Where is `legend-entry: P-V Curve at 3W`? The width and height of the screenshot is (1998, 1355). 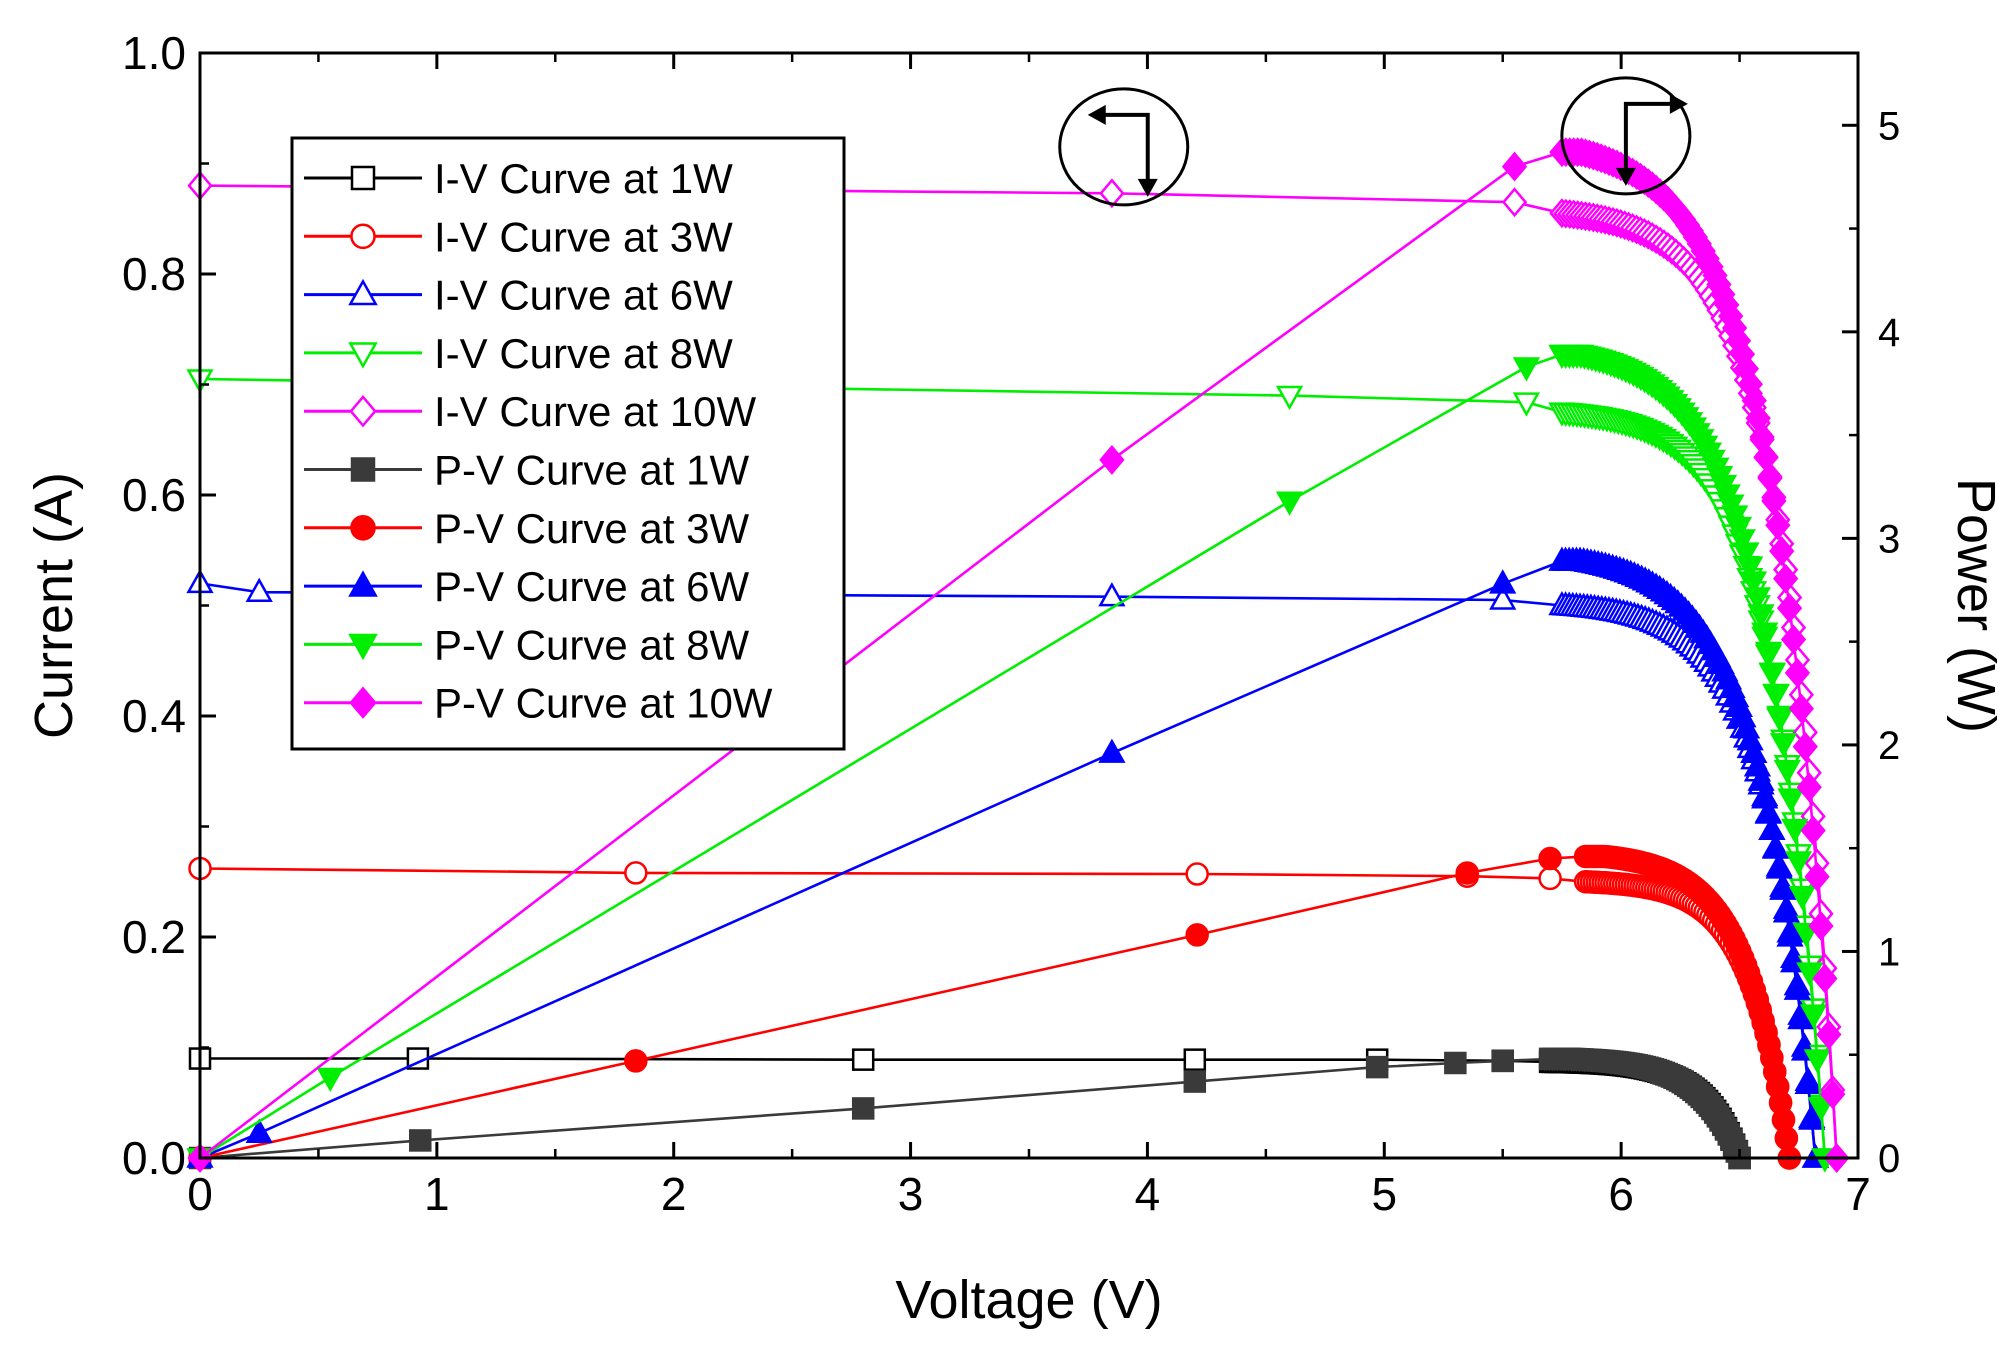 legend-entry: P-V Curve at 3W is located at coordinates (526, 528).